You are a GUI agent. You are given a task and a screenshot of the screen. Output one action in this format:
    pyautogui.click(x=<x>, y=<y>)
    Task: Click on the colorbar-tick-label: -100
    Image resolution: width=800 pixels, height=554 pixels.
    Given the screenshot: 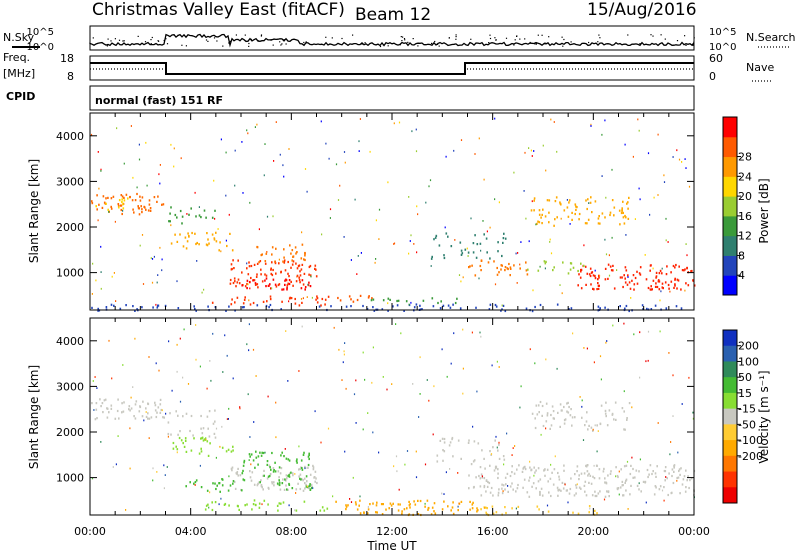 What is the action you would take?
    pyautogui.click(x=750, y=440)
    